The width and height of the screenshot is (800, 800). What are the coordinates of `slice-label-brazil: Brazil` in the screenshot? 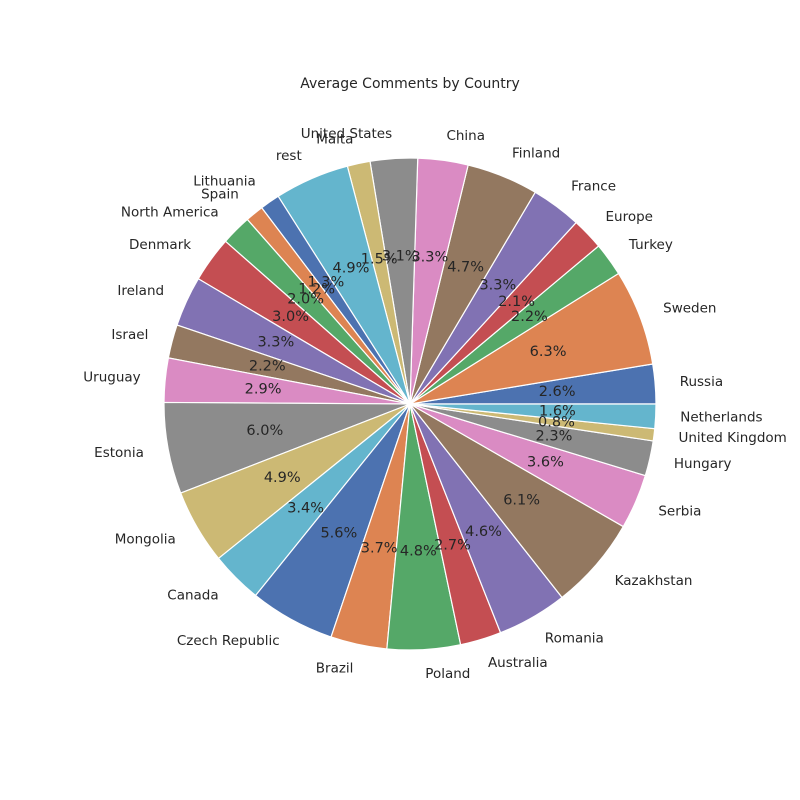 It's located at (335, 669).